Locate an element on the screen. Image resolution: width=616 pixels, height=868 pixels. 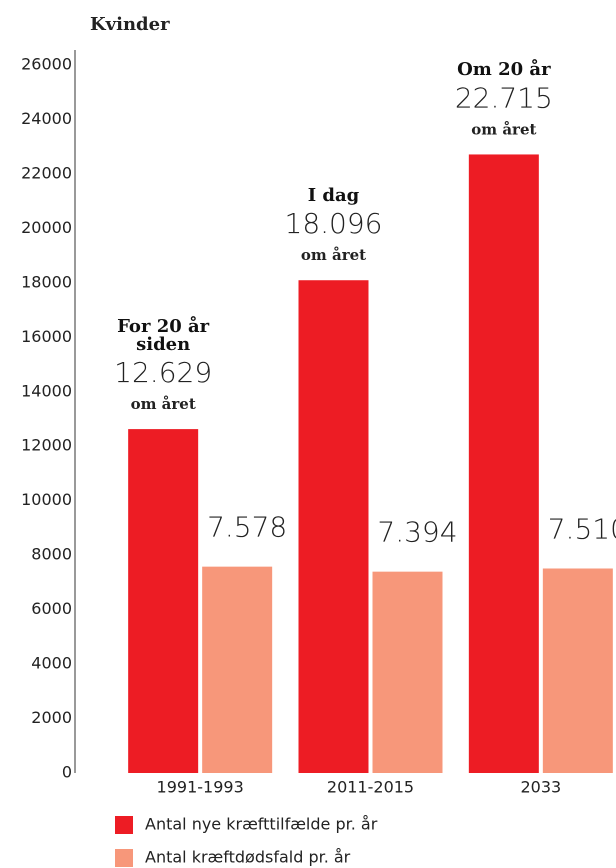
category-note-text: Om 20 år is located at coordinates (504, 69).